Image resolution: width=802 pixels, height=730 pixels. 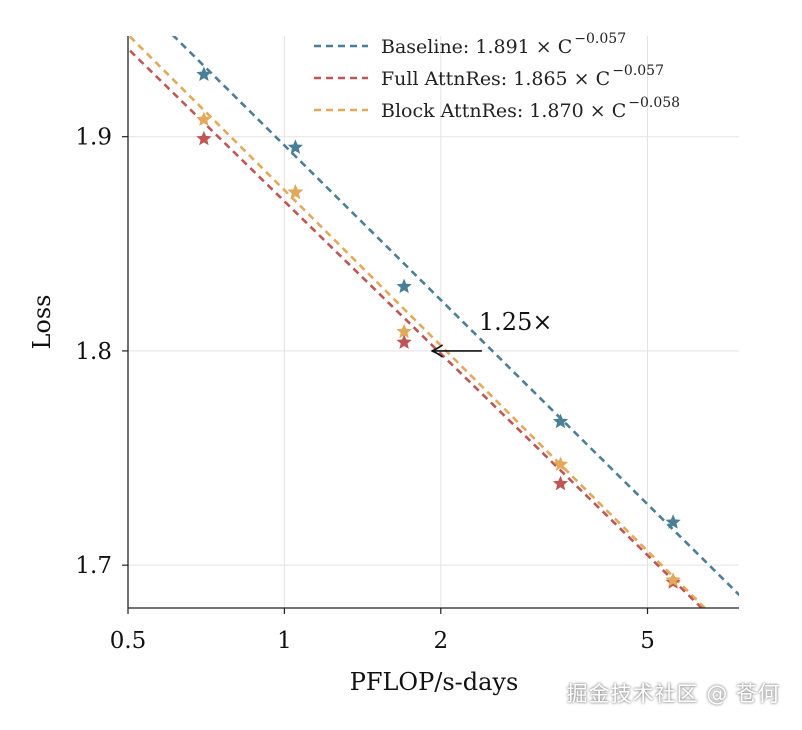 I want to click on arrow-head, so click(x=437, y=351).